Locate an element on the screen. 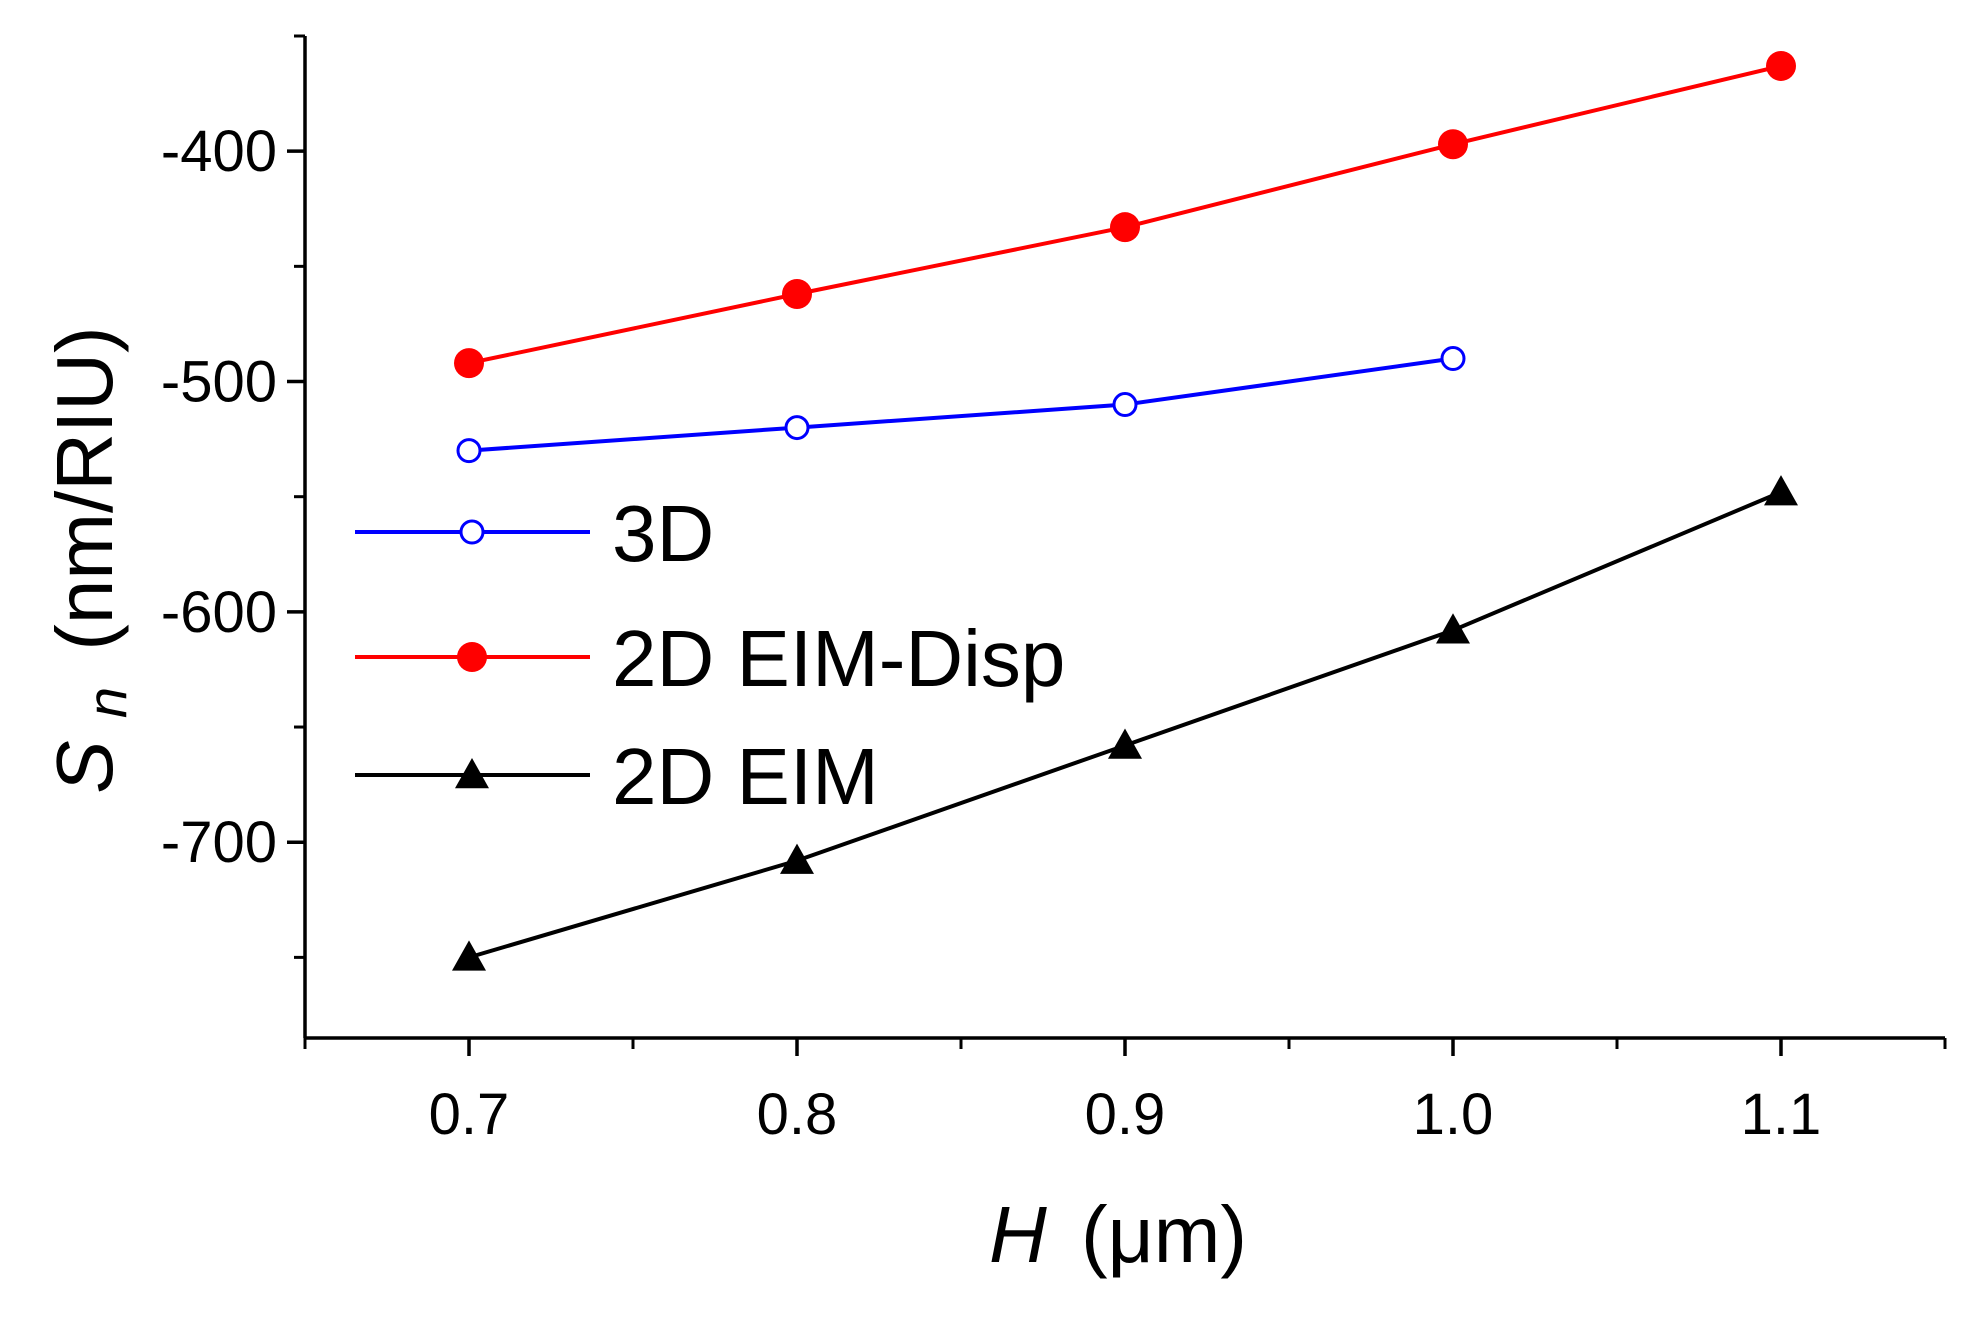  x-tick-label: 1.0 is located at coordinates (1453, 1114).